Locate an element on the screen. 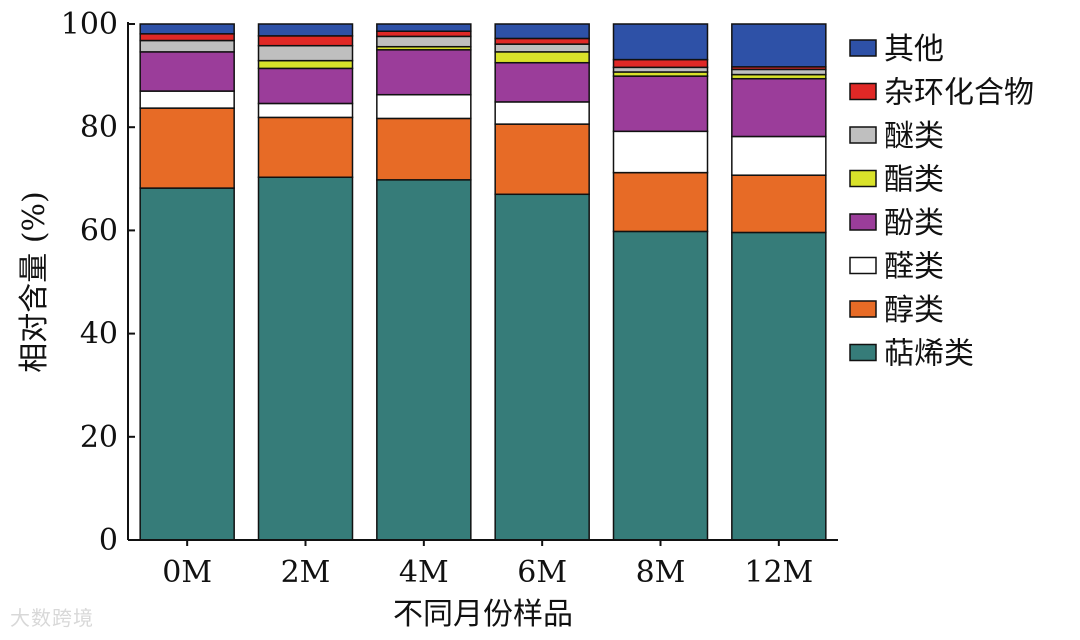  legend-label: 醛类 is located at coordinates (914, 267).